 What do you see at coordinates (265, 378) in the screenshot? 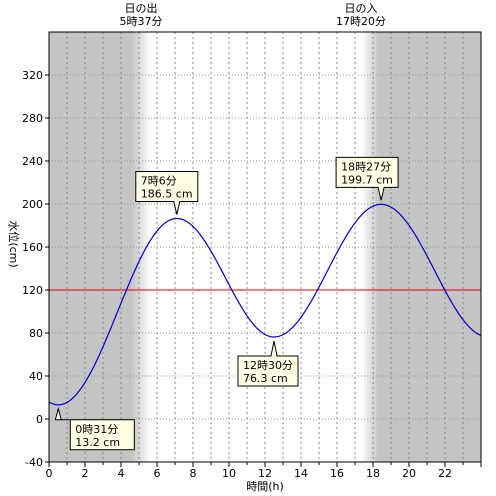
I see `callout-value: 76.3 cm` at bounding box center [265, 378].